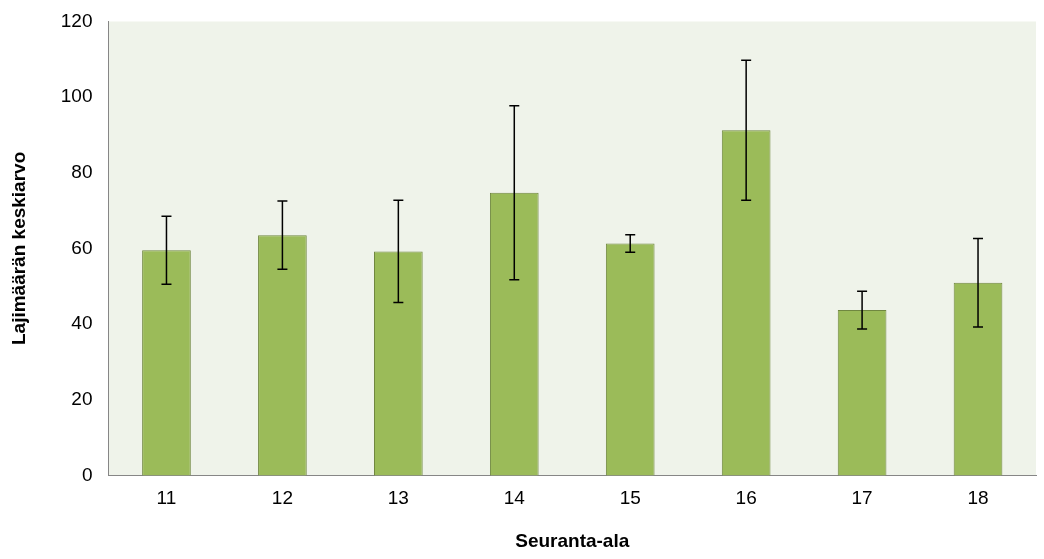 The height and width of the screenshot is (559, 1044). Describe the element at coordinates (514, 498) in the screenshot. I see `x-tick-label: 14` at that location.